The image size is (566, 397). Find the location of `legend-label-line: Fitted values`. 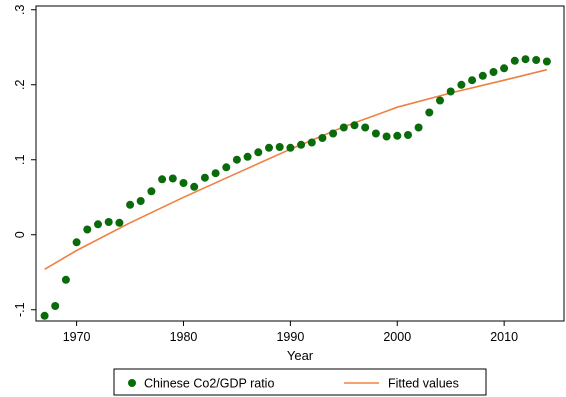

legend-label-line: Fitted values is located at coordinates (423, 384).